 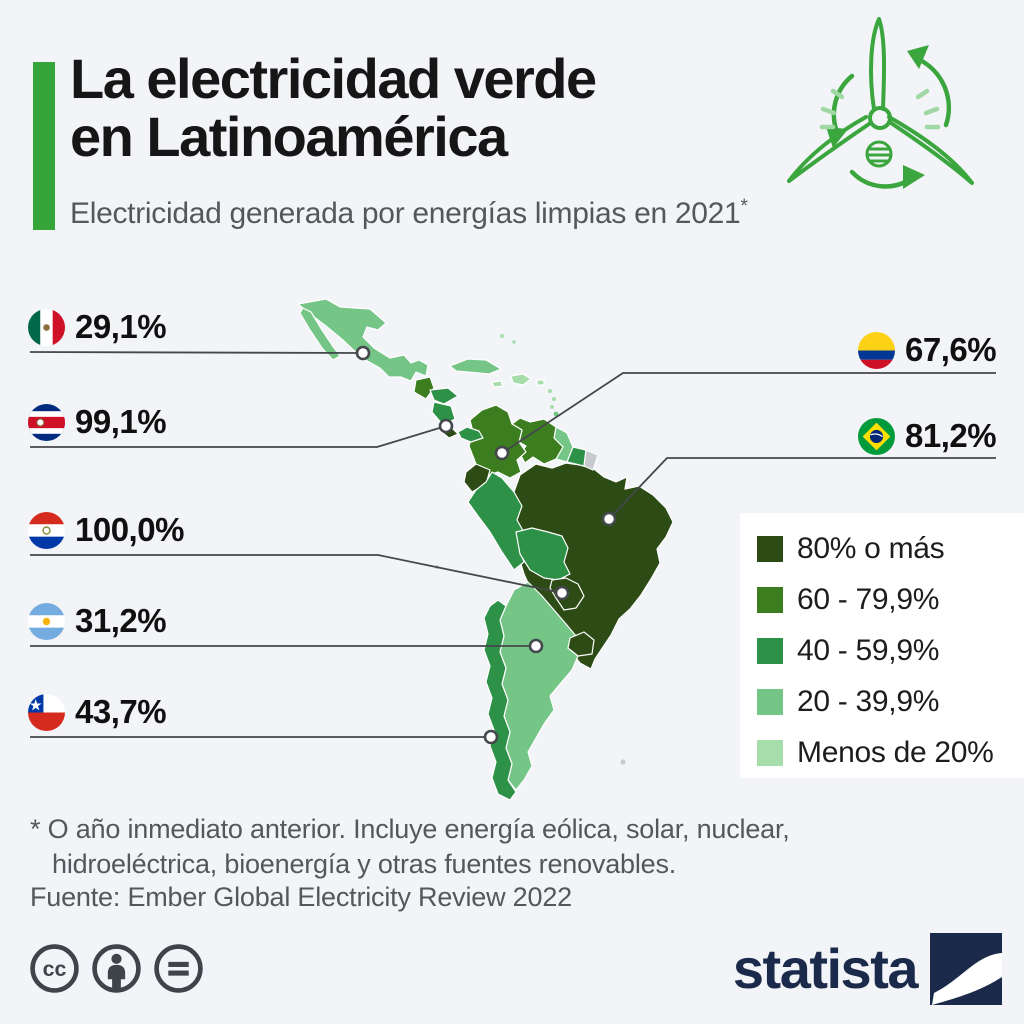 What do you see at coordinates (333, 78) in the screenshot?
I see `title-line-1: La electricidad verde` at bounding box center [333, 78].